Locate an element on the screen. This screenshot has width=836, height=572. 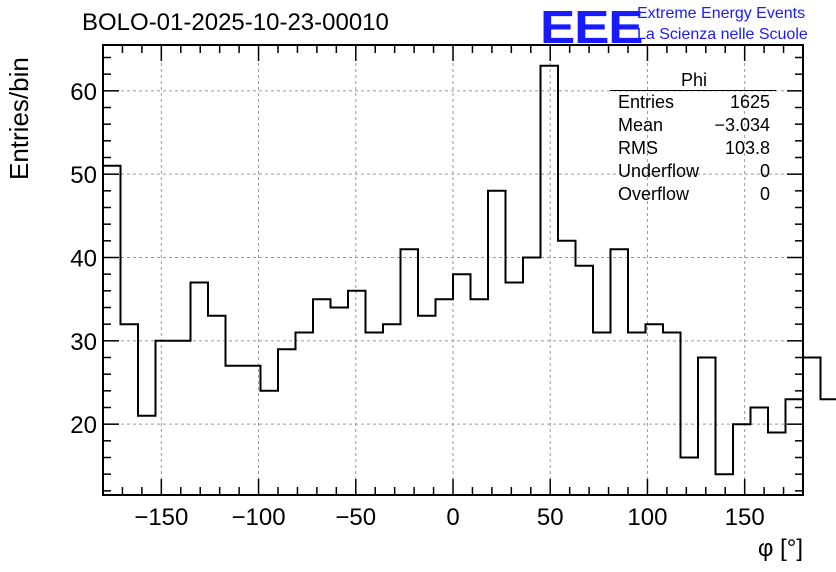
y-tick-label: 20 is located at coordinates (83, 425).